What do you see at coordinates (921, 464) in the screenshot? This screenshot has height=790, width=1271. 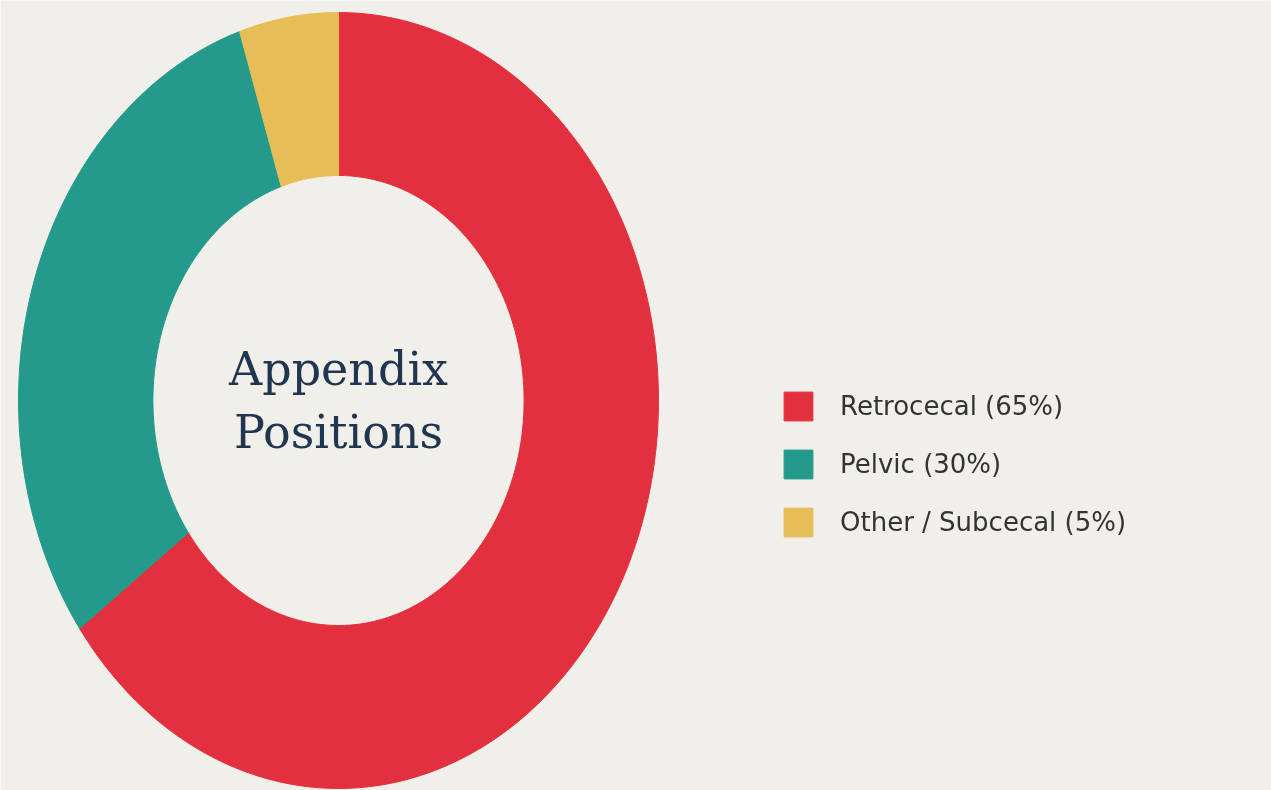 I see `legend-label: Pelvic (30%)` at bounding box center [921, 464].